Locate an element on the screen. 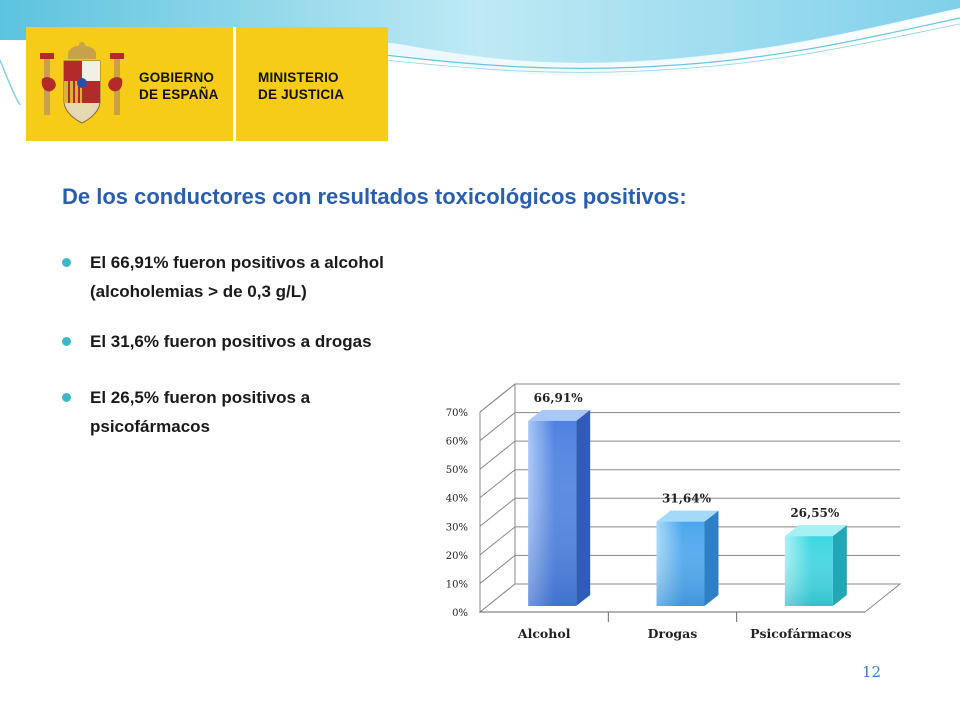 The image size is (960, 720). data-label: 26,55% is located at coordinates (815, 513).